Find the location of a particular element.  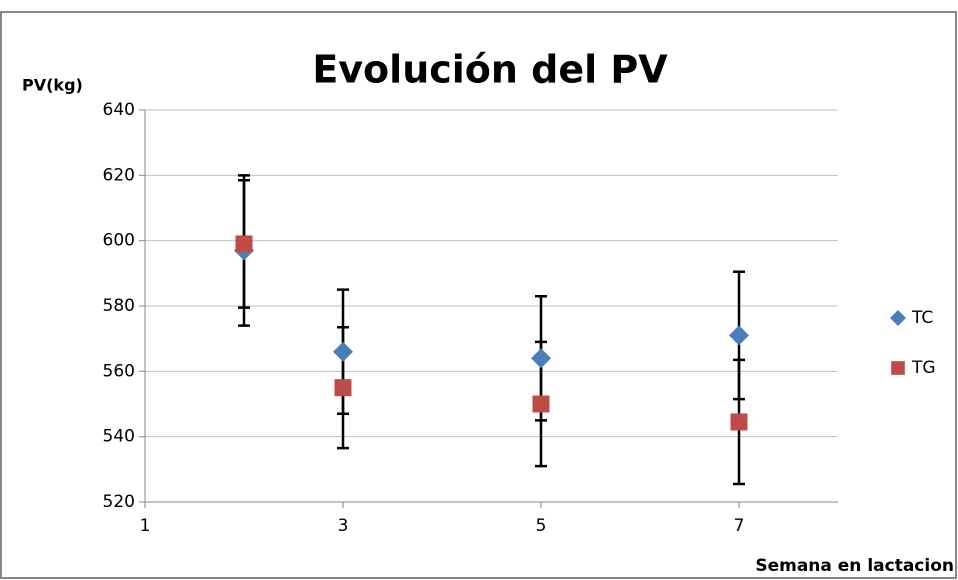

x-tick-label: 5 is located at coordinates (541, 526).